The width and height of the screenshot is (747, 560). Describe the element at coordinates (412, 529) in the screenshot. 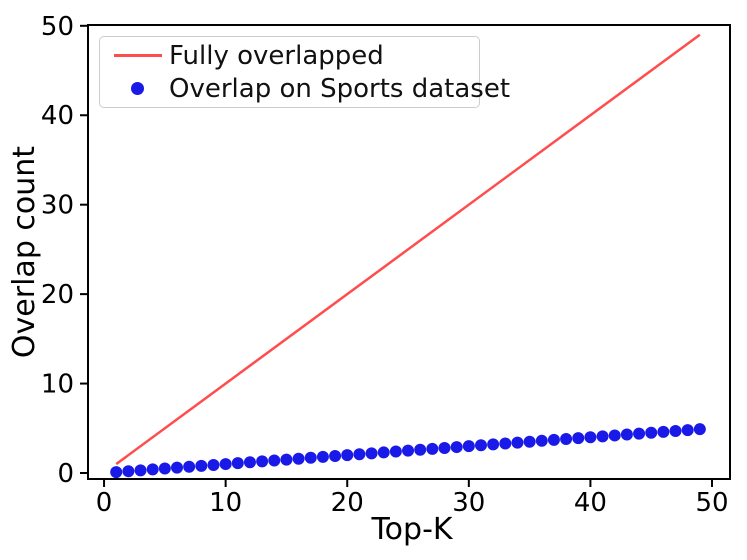

I see `x-axis-label: Top-K` at that location.